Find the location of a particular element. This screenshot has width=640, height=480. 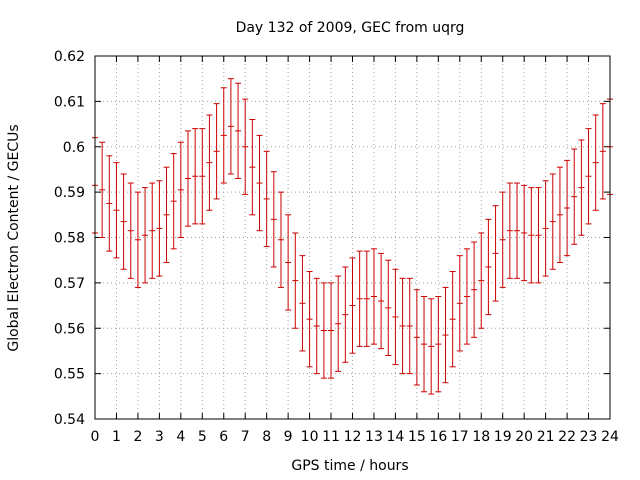

x-tick-label: 1 is located at coordinates (116, 437).